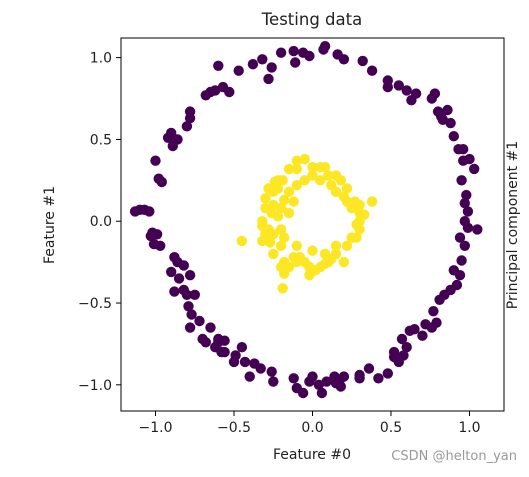 The width and height of the screenshot is (529, 477). I want to click on x-axis: −1.0 −0.5 0.0 0.5 1.0, so click(310, 423).